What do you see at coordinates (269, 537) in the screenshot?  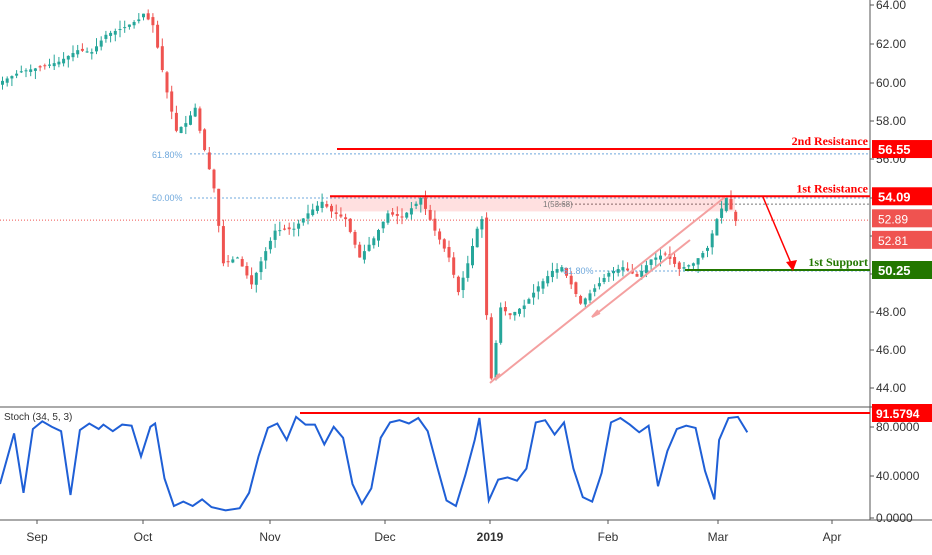 I see `x-tick-label: Nov` at bounding box center [269, 537].